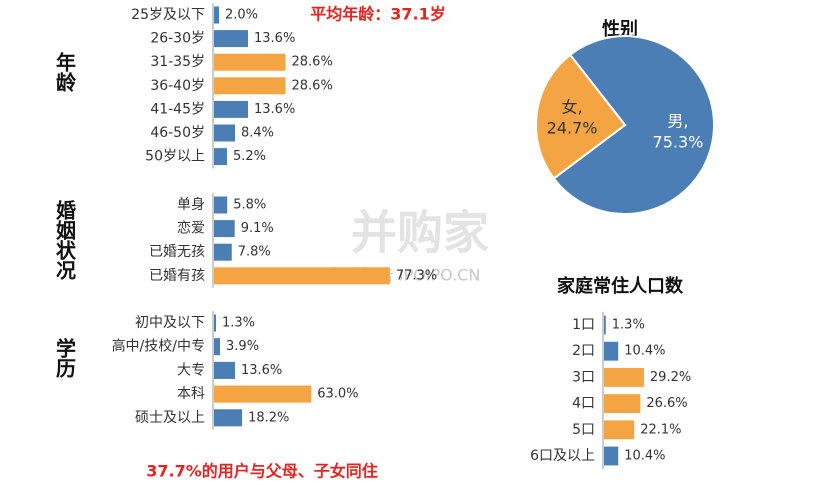 The width and height of the screenshot is (821, 488). Describe the element at coordinates (177, 39) in the screenshot. I see `category-label: 26-30岁` at that location.